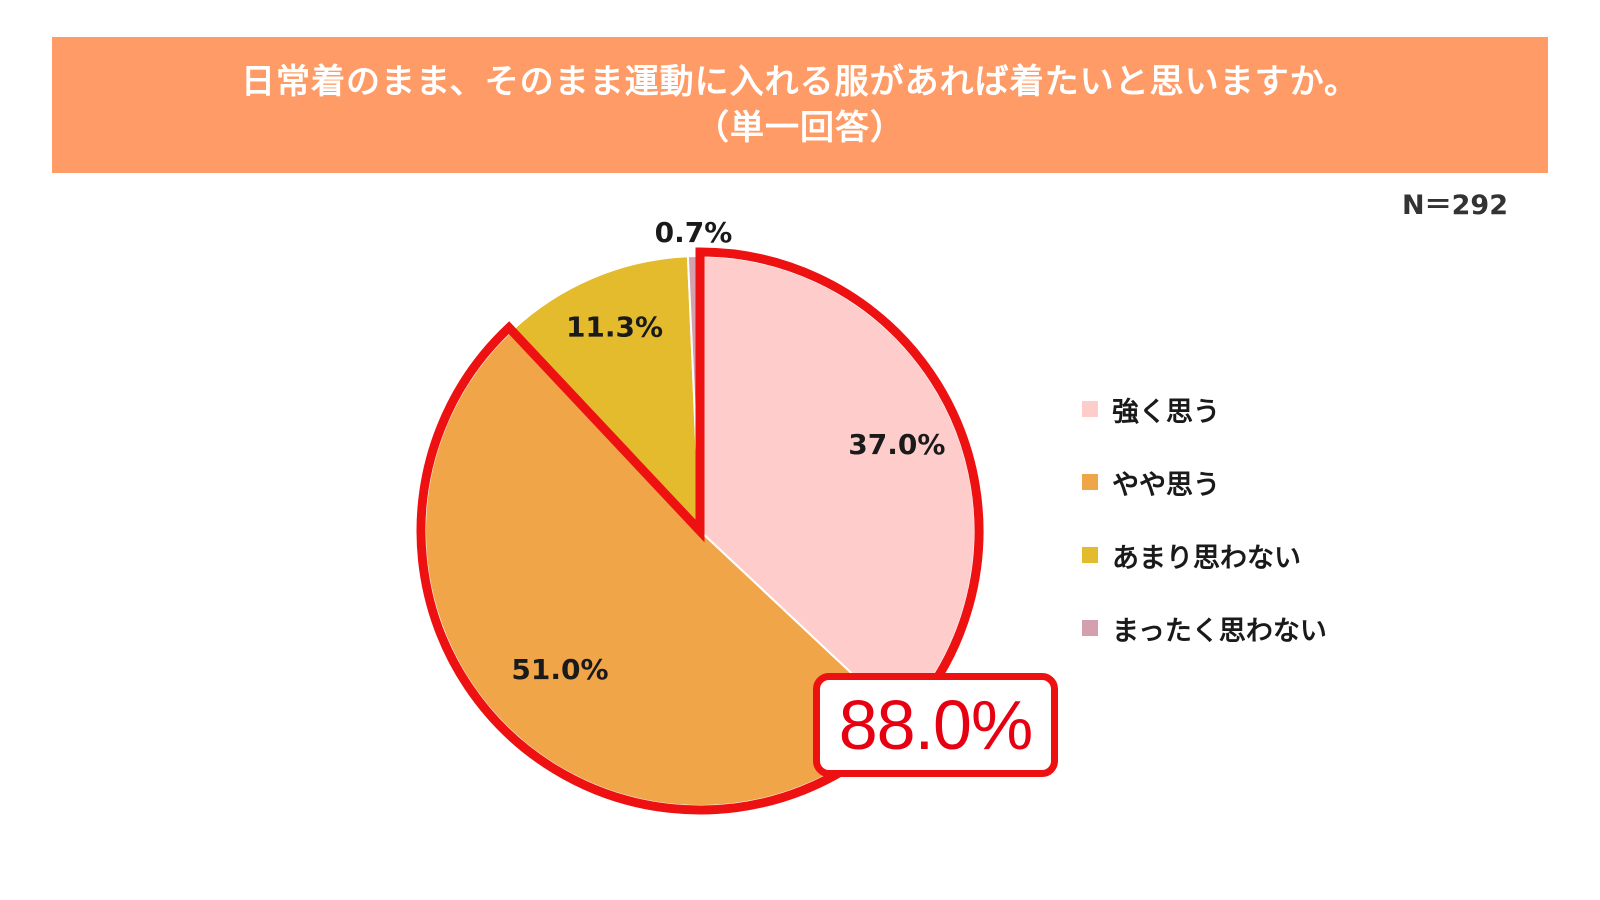 This screenshot has width=1600, height=900. What do you see at coordinates (694, 232) in the screenshot?
I see `slice-value-label: 0.7%` at bounding box center [694, 232].